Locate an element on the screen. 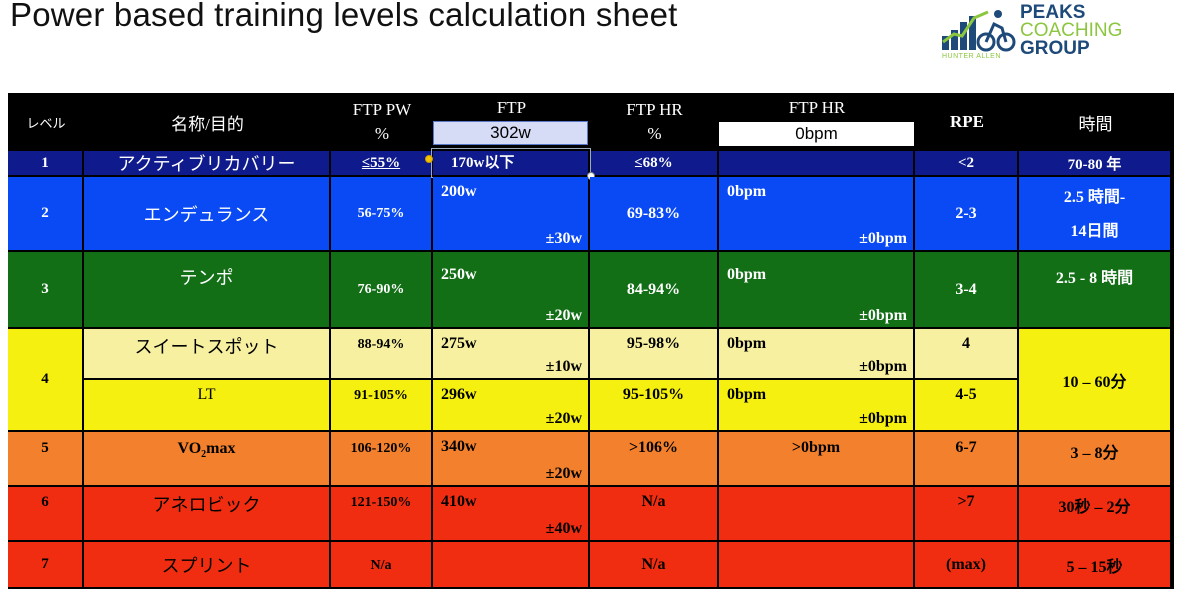 This screenshot has width=1200, height=605. row3-ftp: 250w ±20w is located at coordinates (510, 289).